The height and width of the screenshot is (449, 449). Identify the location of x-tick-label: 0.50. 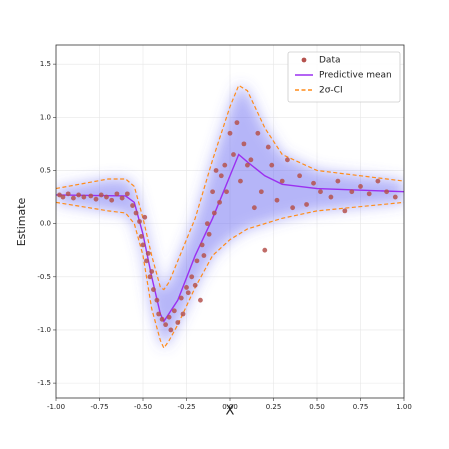
(317, 407).